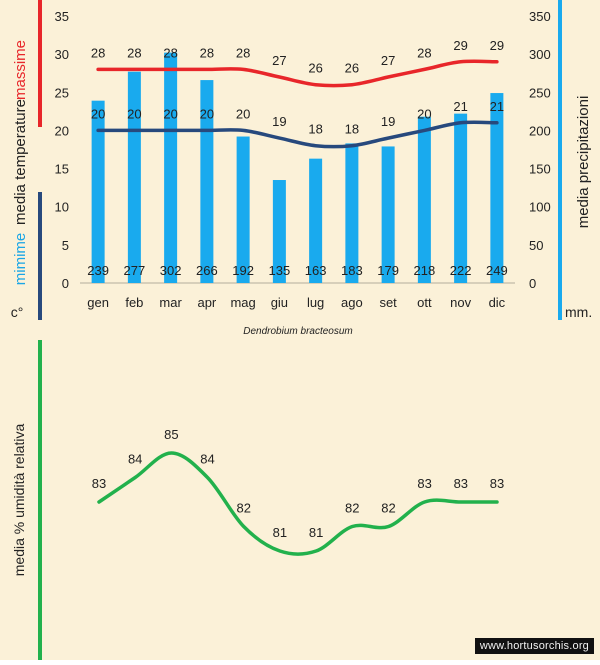 The image size is (600, 665). I want to click on precipitation-data-label: 266, so click(207, 270).